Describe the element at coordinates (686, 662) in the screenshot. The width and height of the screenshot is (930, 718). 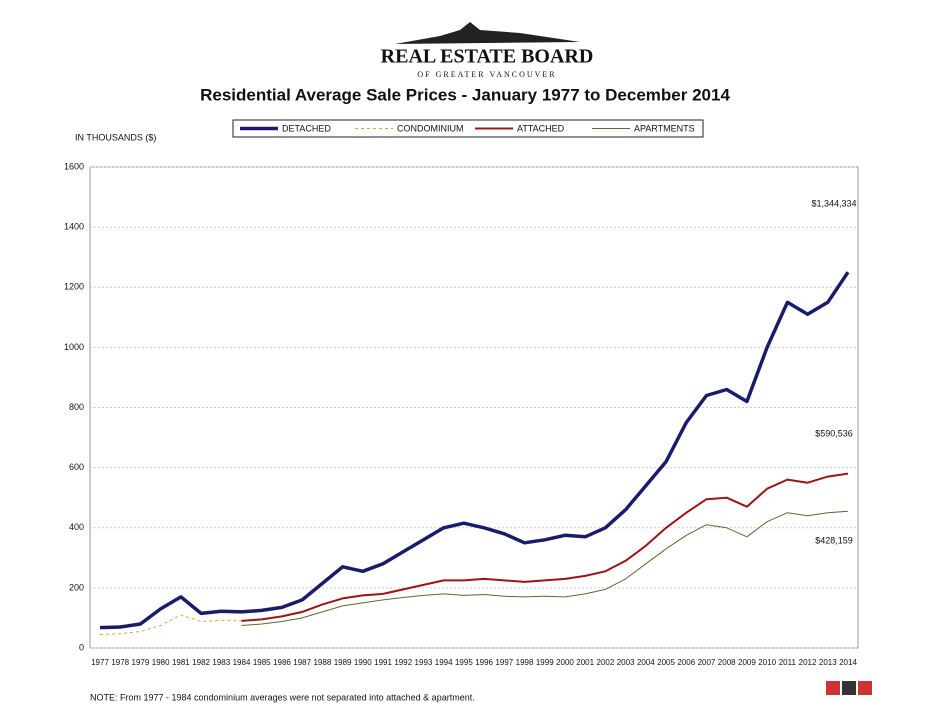
I see `x-tick-label: 2006` at that location.